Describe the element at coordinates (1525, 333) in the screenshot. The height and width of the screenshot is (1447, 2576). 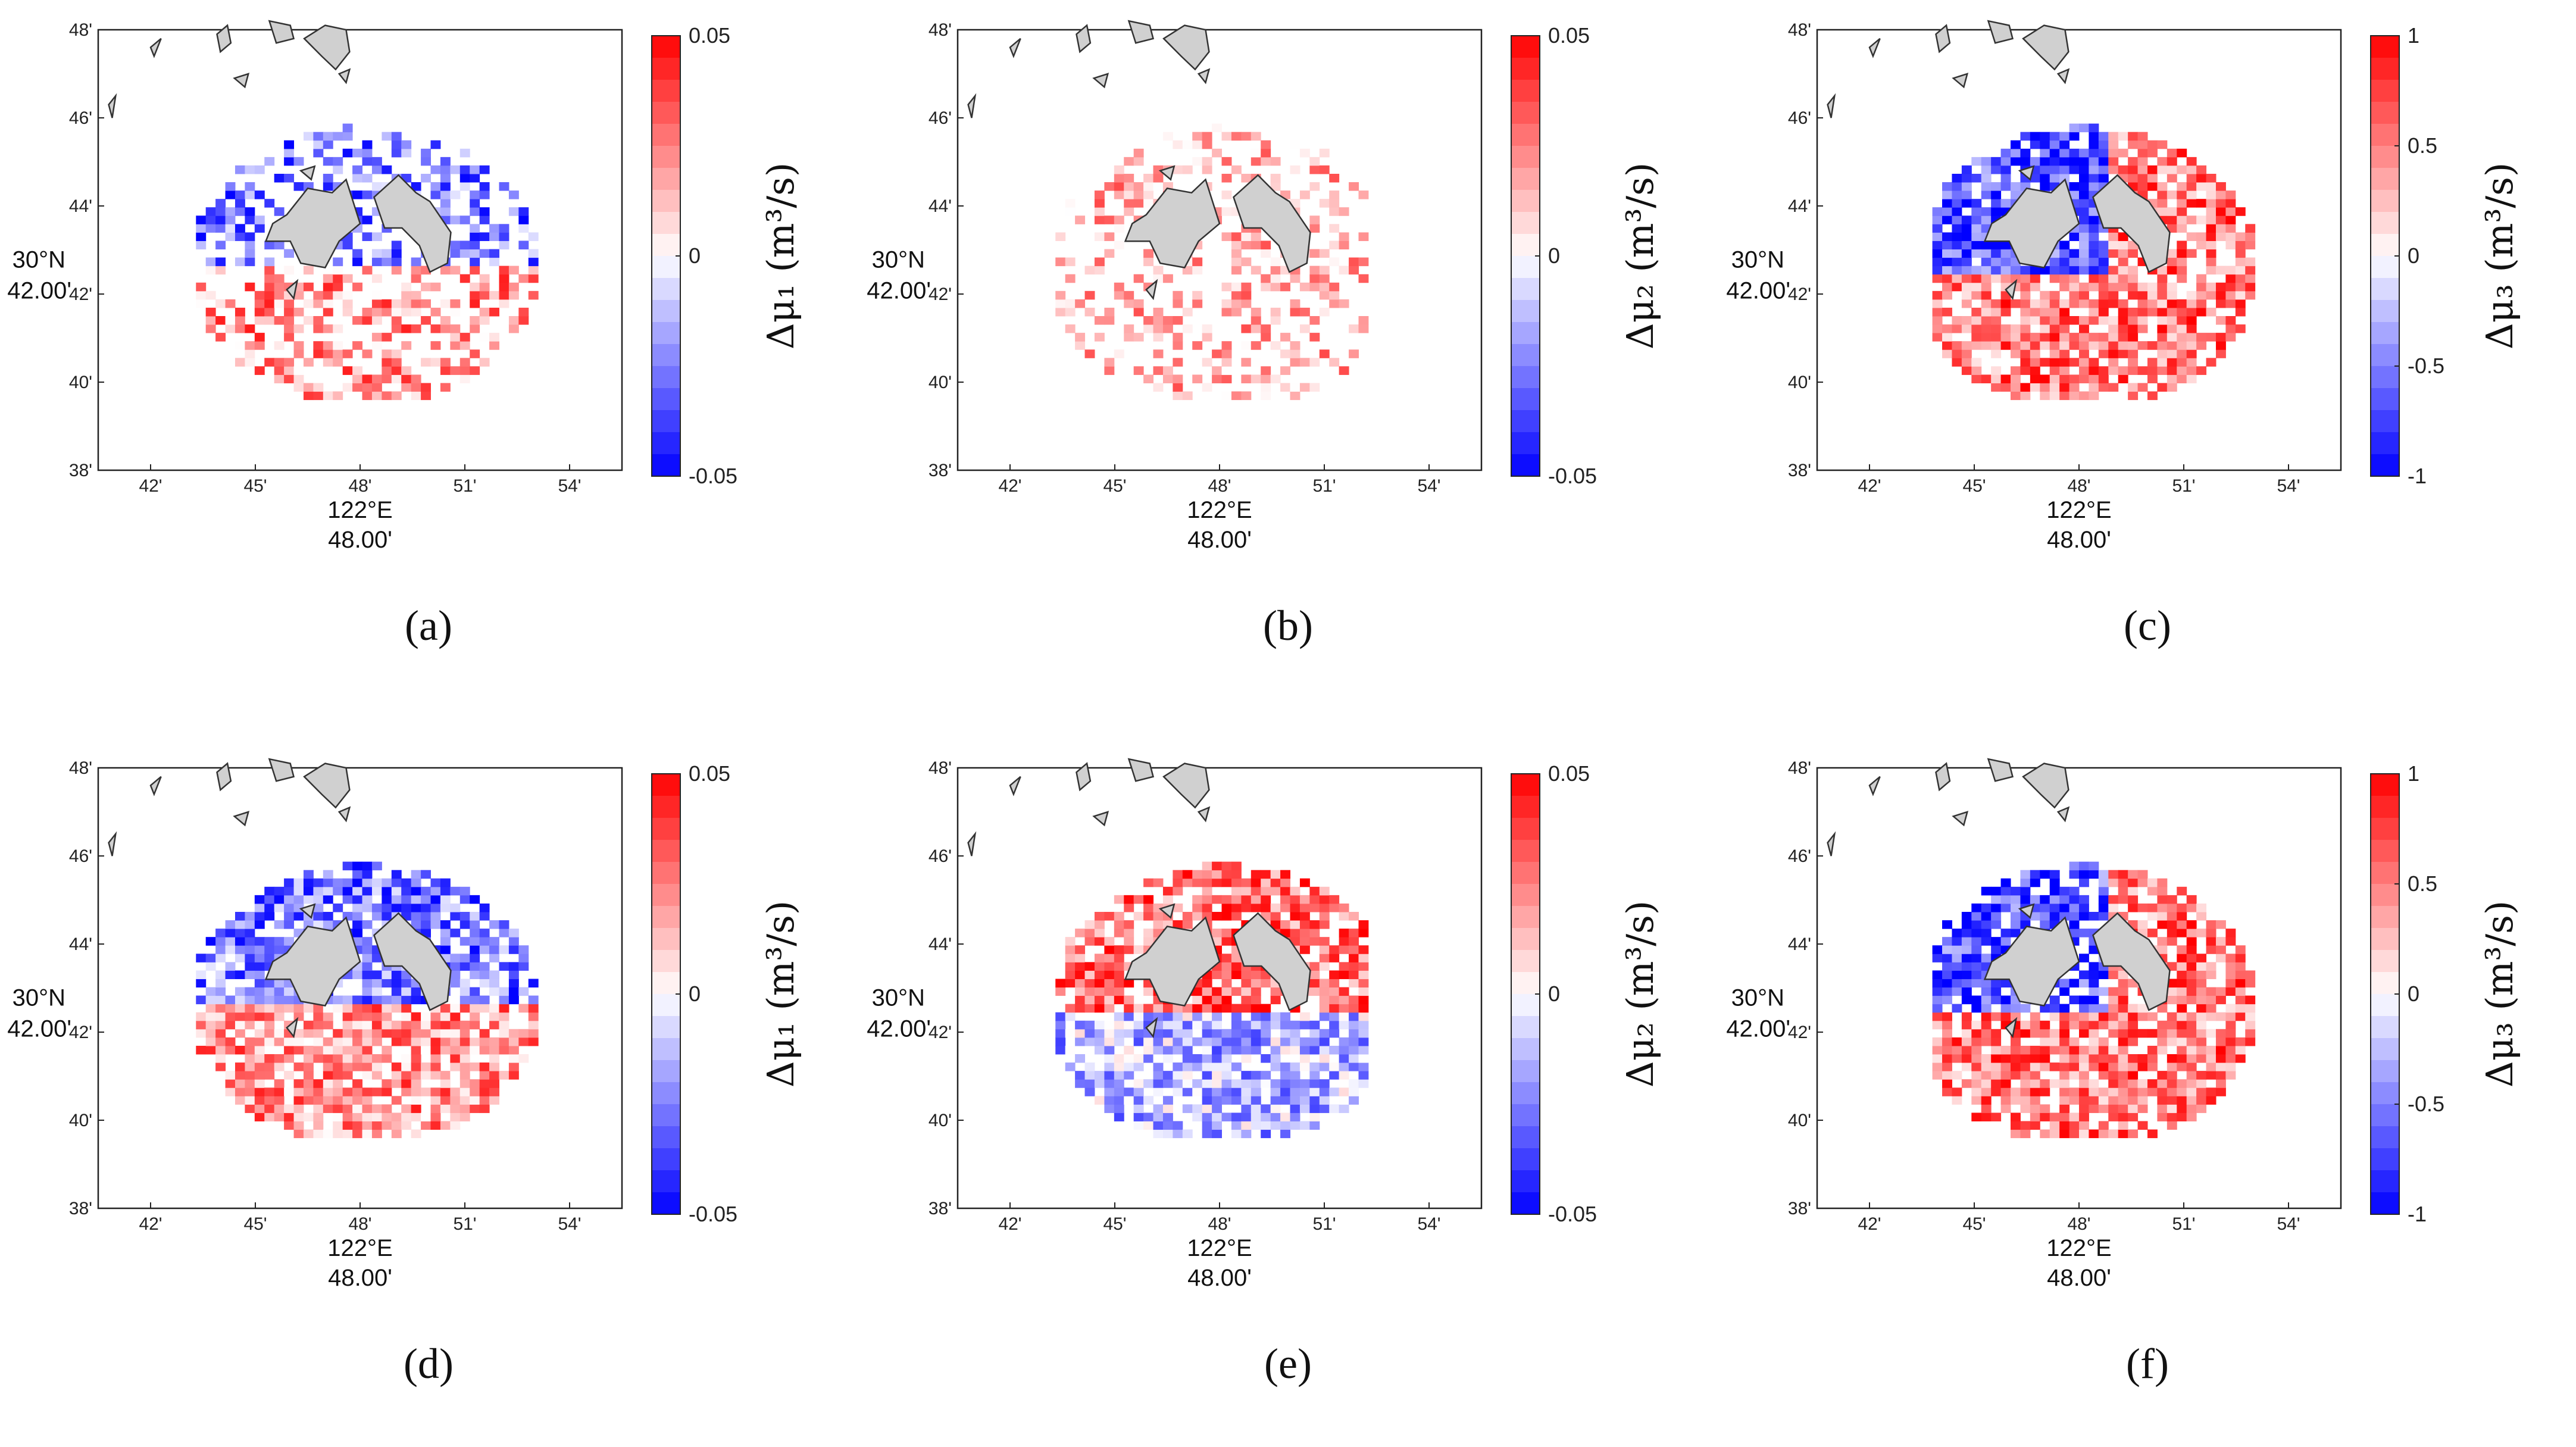
I see `colorbar-step` at that location.